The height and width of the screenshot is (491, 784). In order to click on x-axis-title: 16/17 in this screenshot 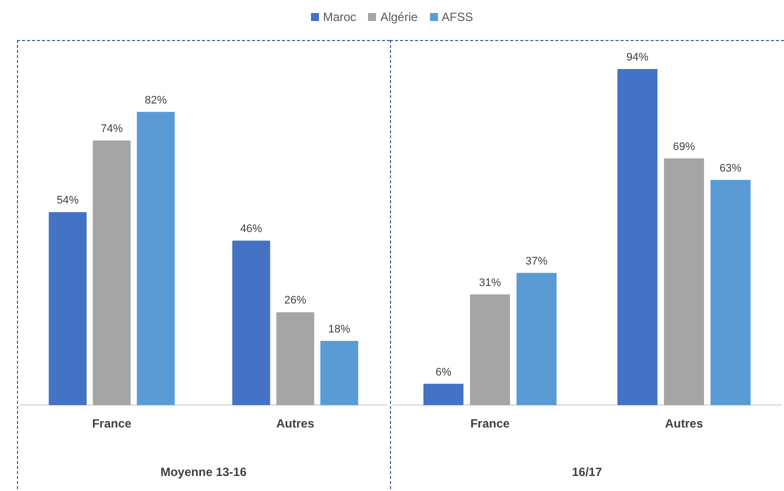, I will do `click(587, 472)`.